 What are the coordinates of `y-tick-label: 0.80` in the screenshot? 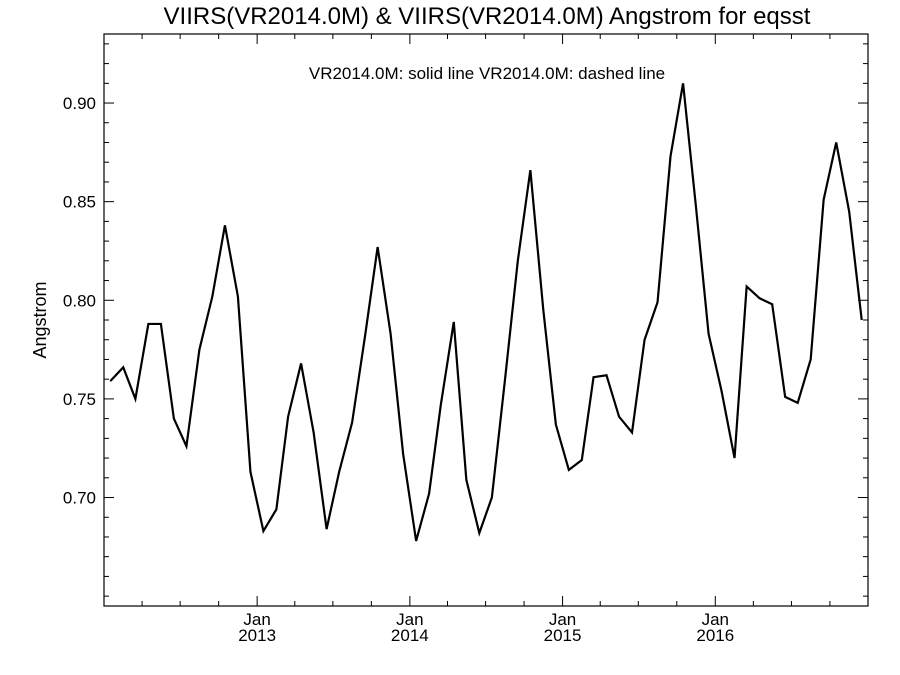 It's located at (79, 300).